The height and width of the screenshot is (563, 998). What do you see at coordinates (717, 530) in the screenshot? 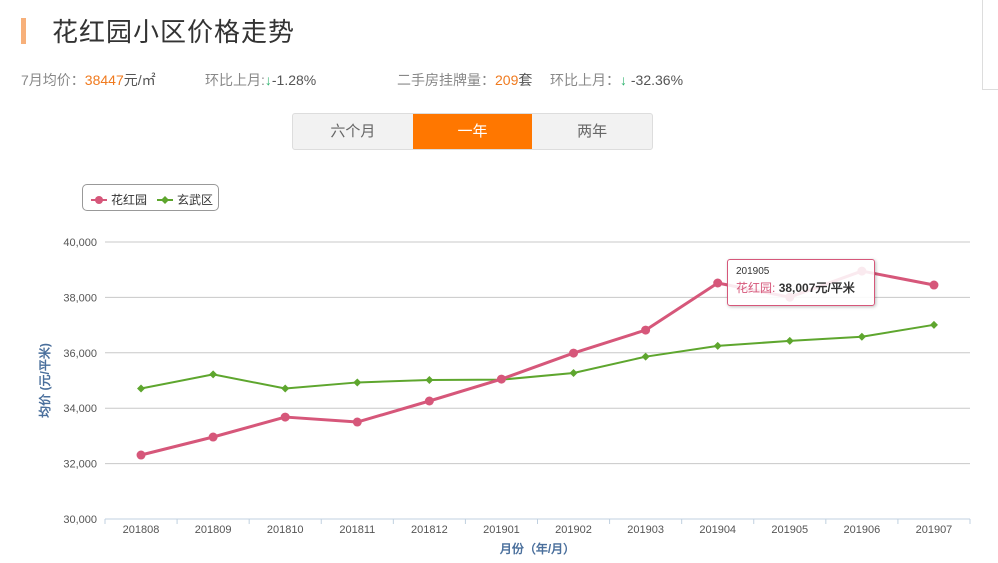
I see `x-tick-label: 201904` at bounding box center [717, 530].